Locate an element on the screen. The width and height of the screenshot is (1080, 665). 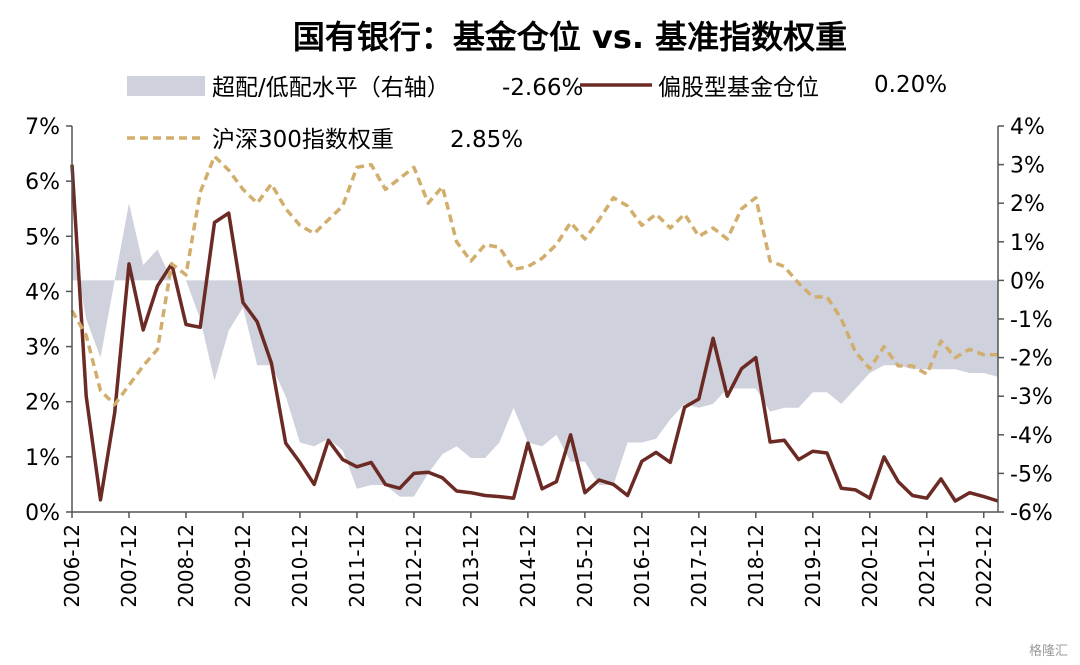
x-axis-tick-label: 2015-12 is located at coordinates (585, 566).